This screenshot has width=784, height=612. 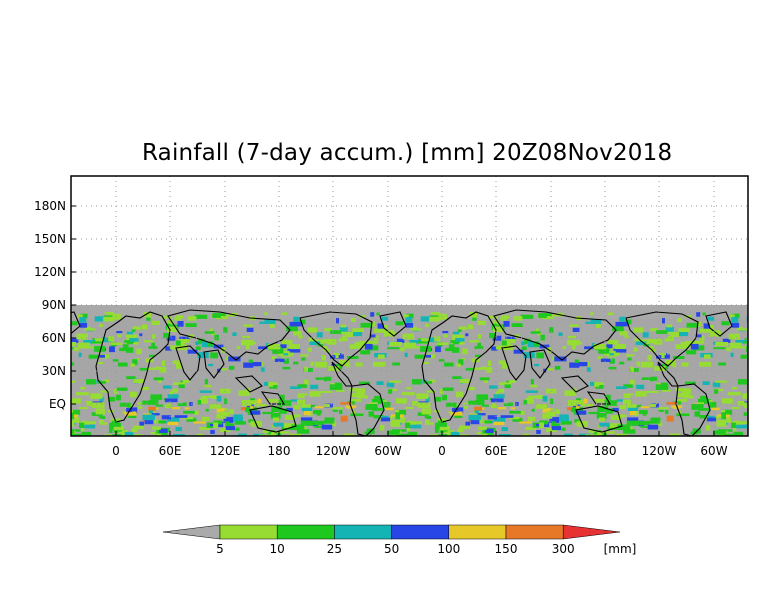 I want to click on latitude-axis: 180N 150N 120N 90N 60N 30N EQ, so click(x=55, y=305).